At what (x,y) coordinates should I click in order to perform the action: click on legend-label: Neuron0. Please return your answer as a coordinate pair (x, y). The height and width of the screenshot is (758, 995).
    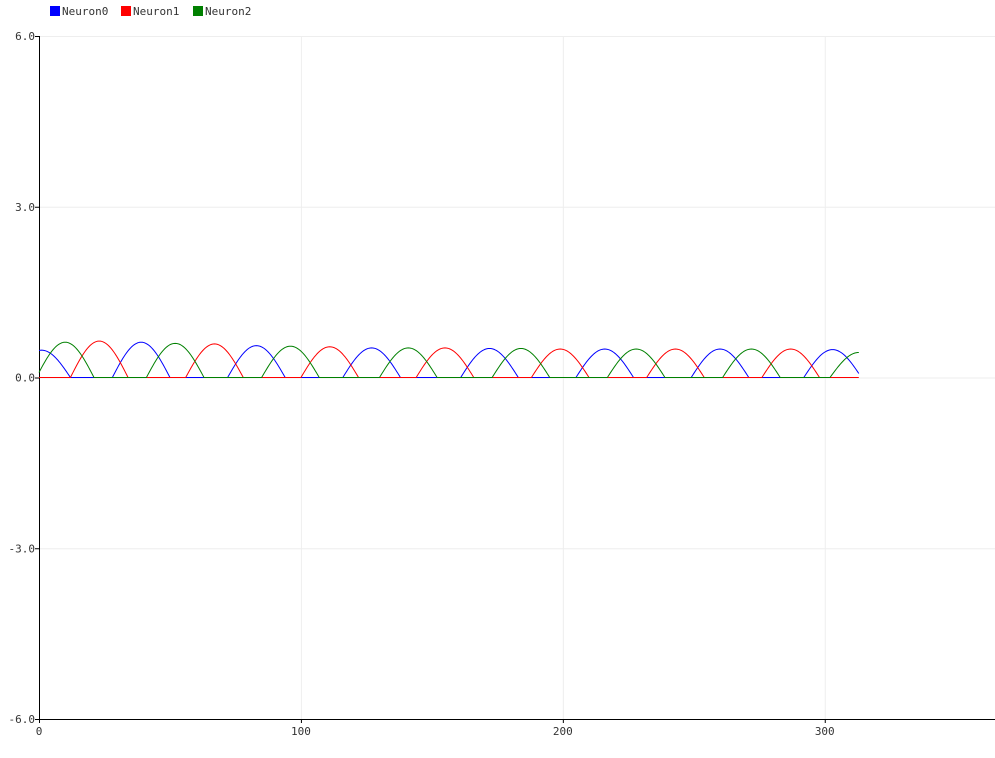
    Looking at the image, I should click on (85, 11).